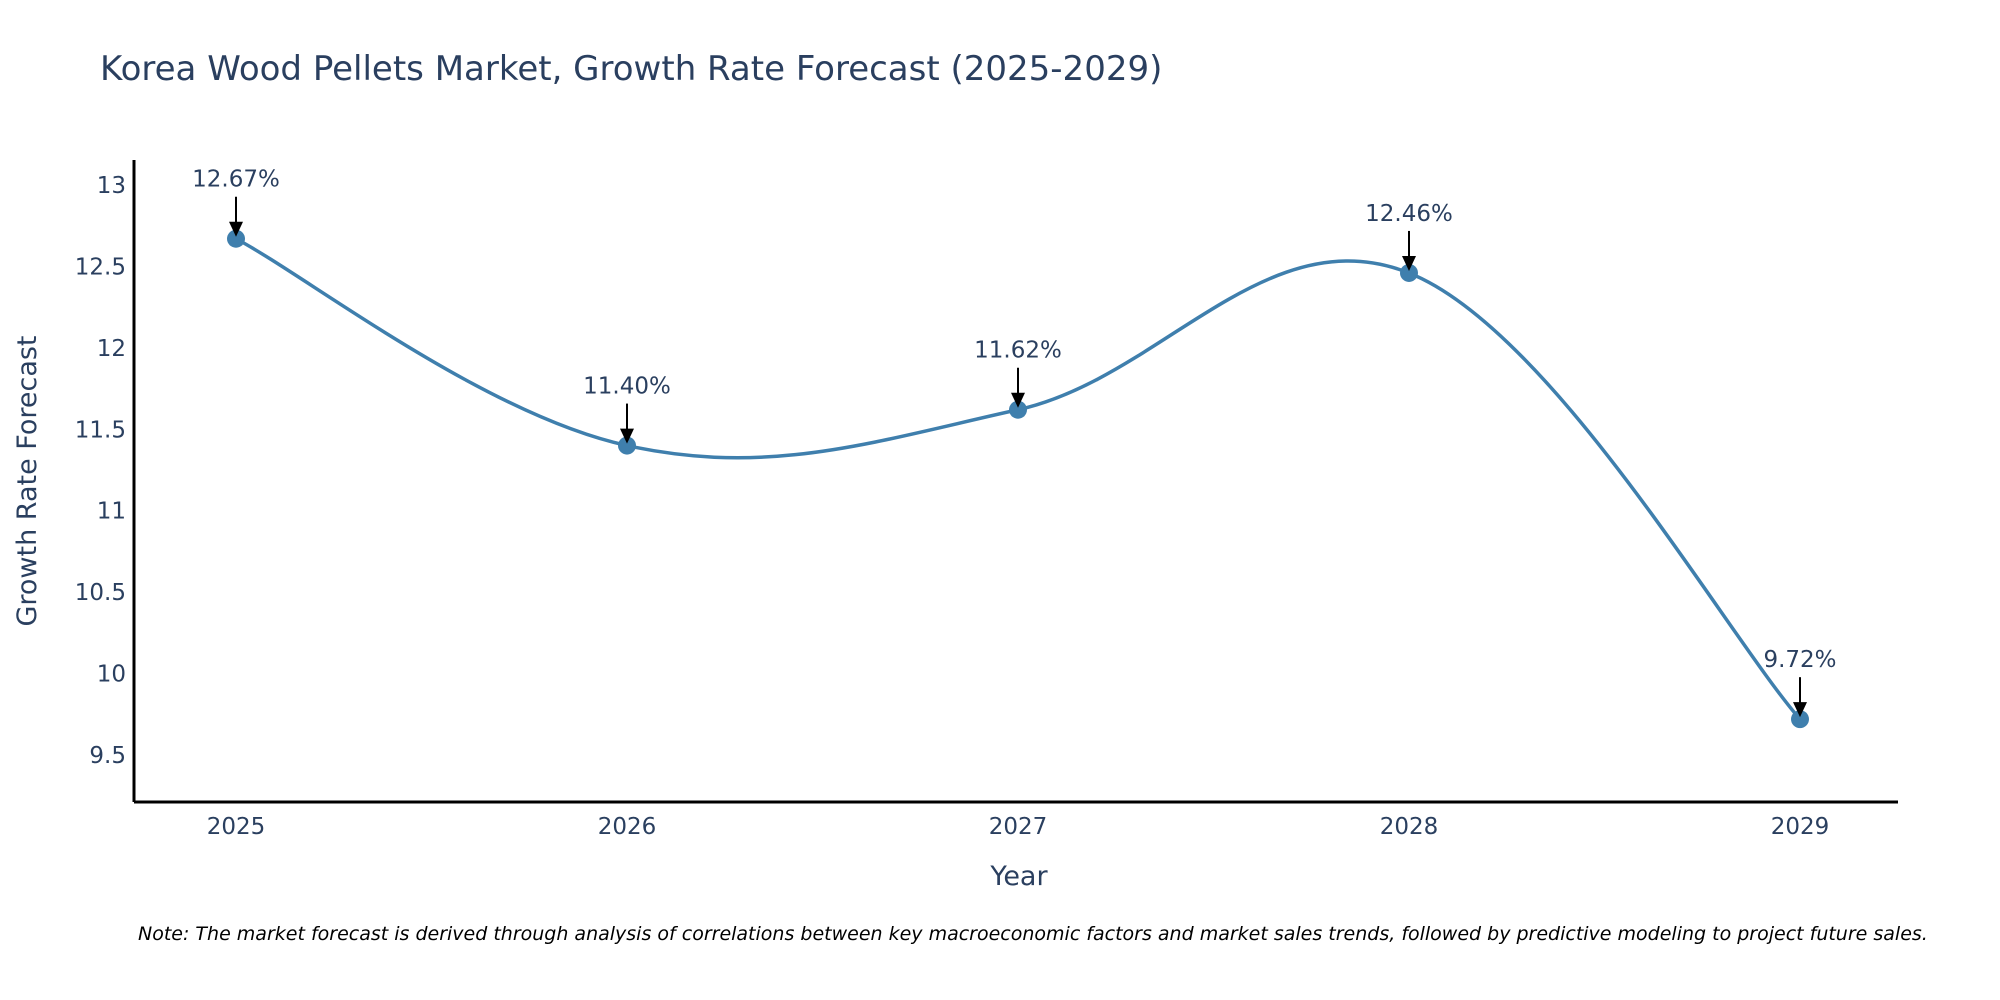  I want to click on y-tick-label: 10, so click(111, 675).